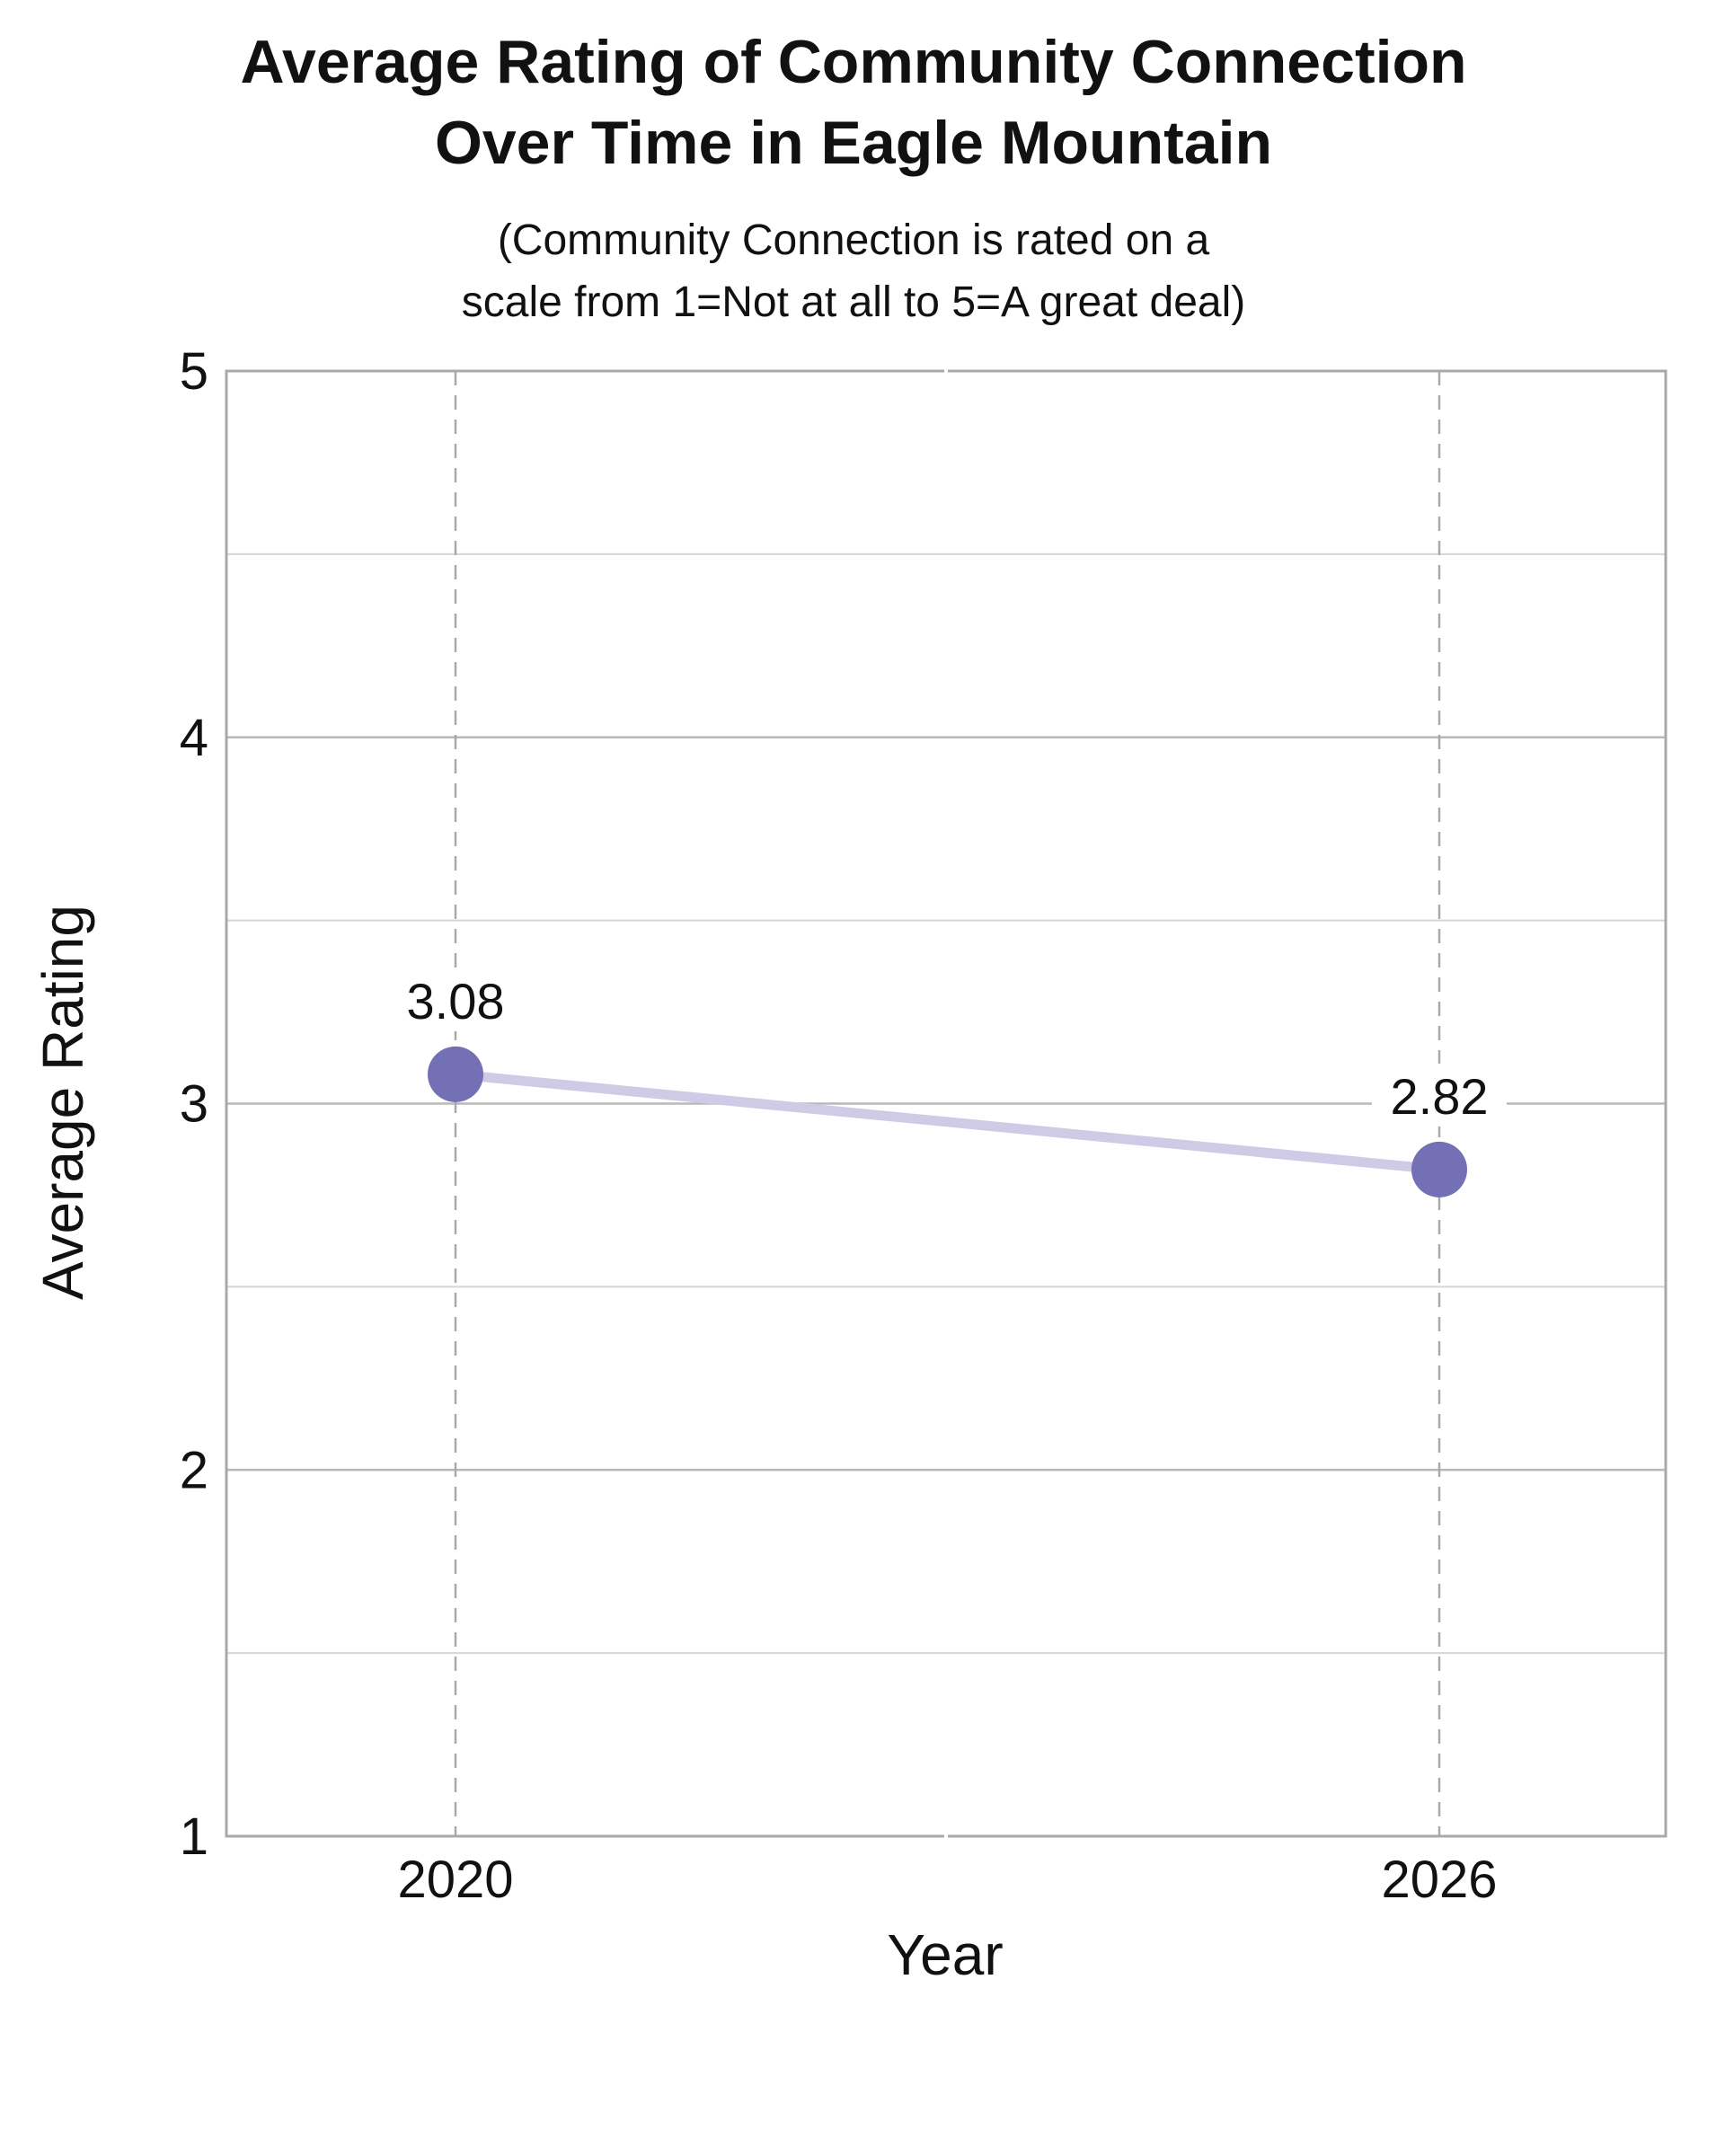  Describe the element at coordinates (854, 240) in the screenshot. I see `chart-subtitle-line-1: (Community Connection is rated on a` at that location.